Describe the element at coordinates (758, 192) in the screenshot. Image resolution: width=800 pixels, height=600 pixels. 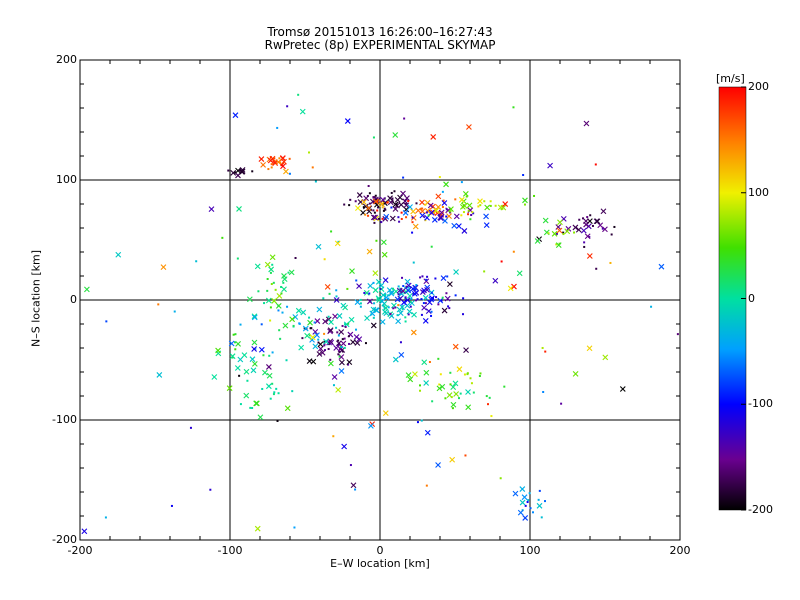
I see `colorbar-tick-label: 100` at that location.